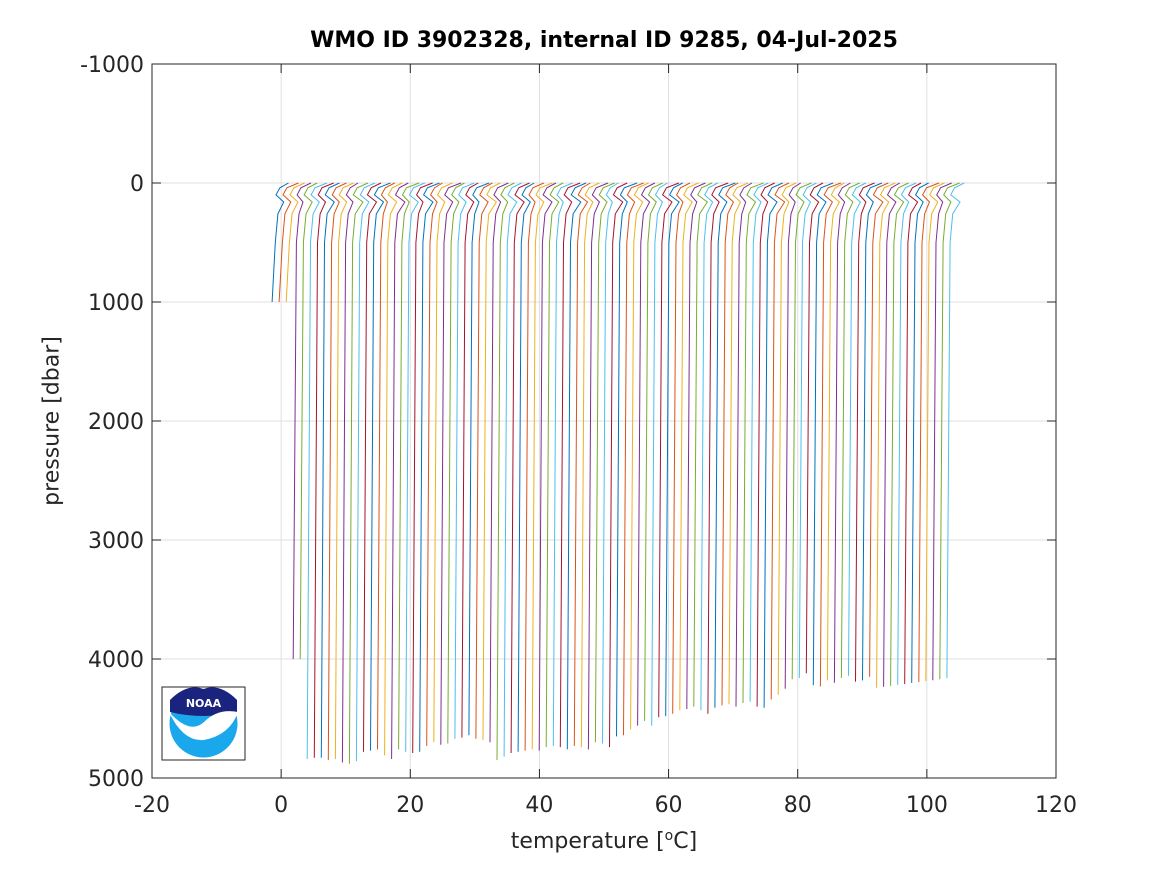 Image resolution: width=1167 pixels, height=875 pixels. What do you see at coordinates (112, 65) in the screenshot?
I see `y-tick-label: -1000` at bounding box center [112, 65].